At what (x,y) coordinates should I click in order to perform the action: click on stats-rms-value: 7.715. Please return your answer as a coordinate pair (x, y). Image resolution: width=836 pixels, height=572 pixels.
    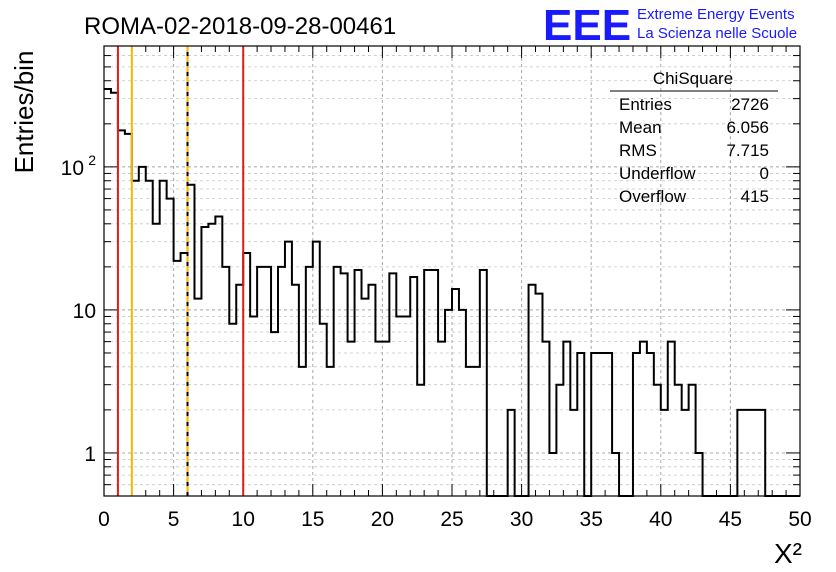
    Looking at the image, I should click on (747, 150).